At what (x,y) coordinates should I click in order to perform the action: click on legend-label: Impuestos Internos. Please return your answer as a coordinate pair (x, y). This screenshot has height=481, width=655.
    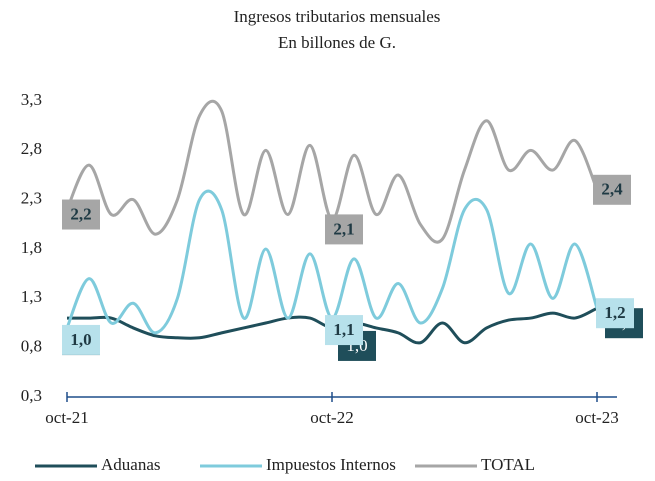
    Looking at the image, I should click on (331, 464).